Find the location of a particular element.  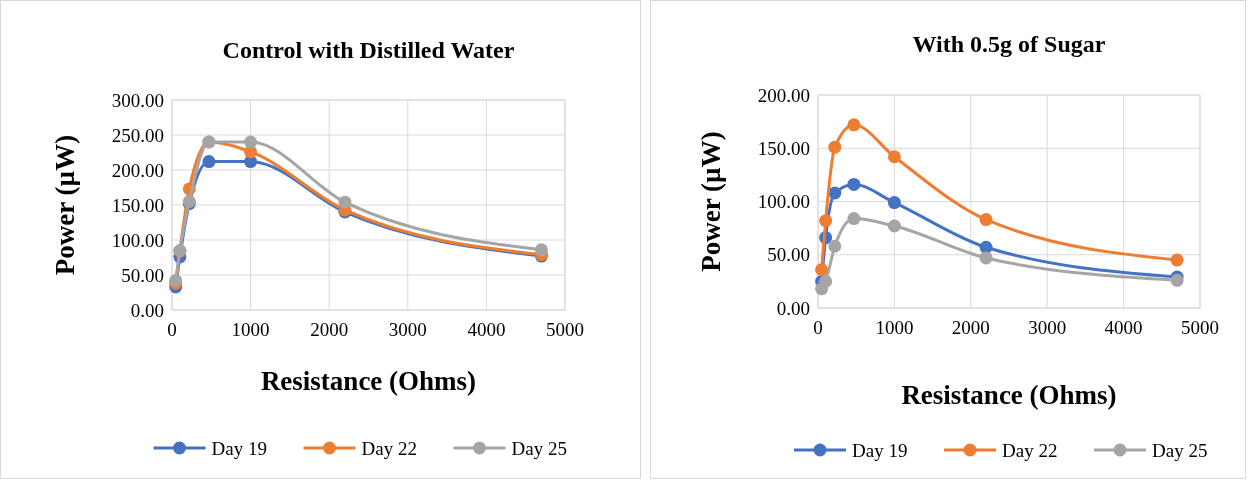

y-tick-label: 250.00 is located at coordinates (137, 135).